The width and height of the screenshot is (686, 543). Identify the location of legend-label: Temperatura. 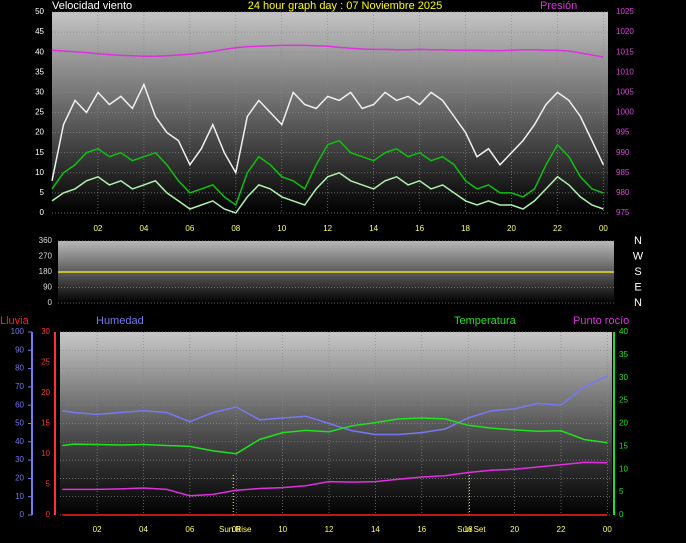
(485, 321).